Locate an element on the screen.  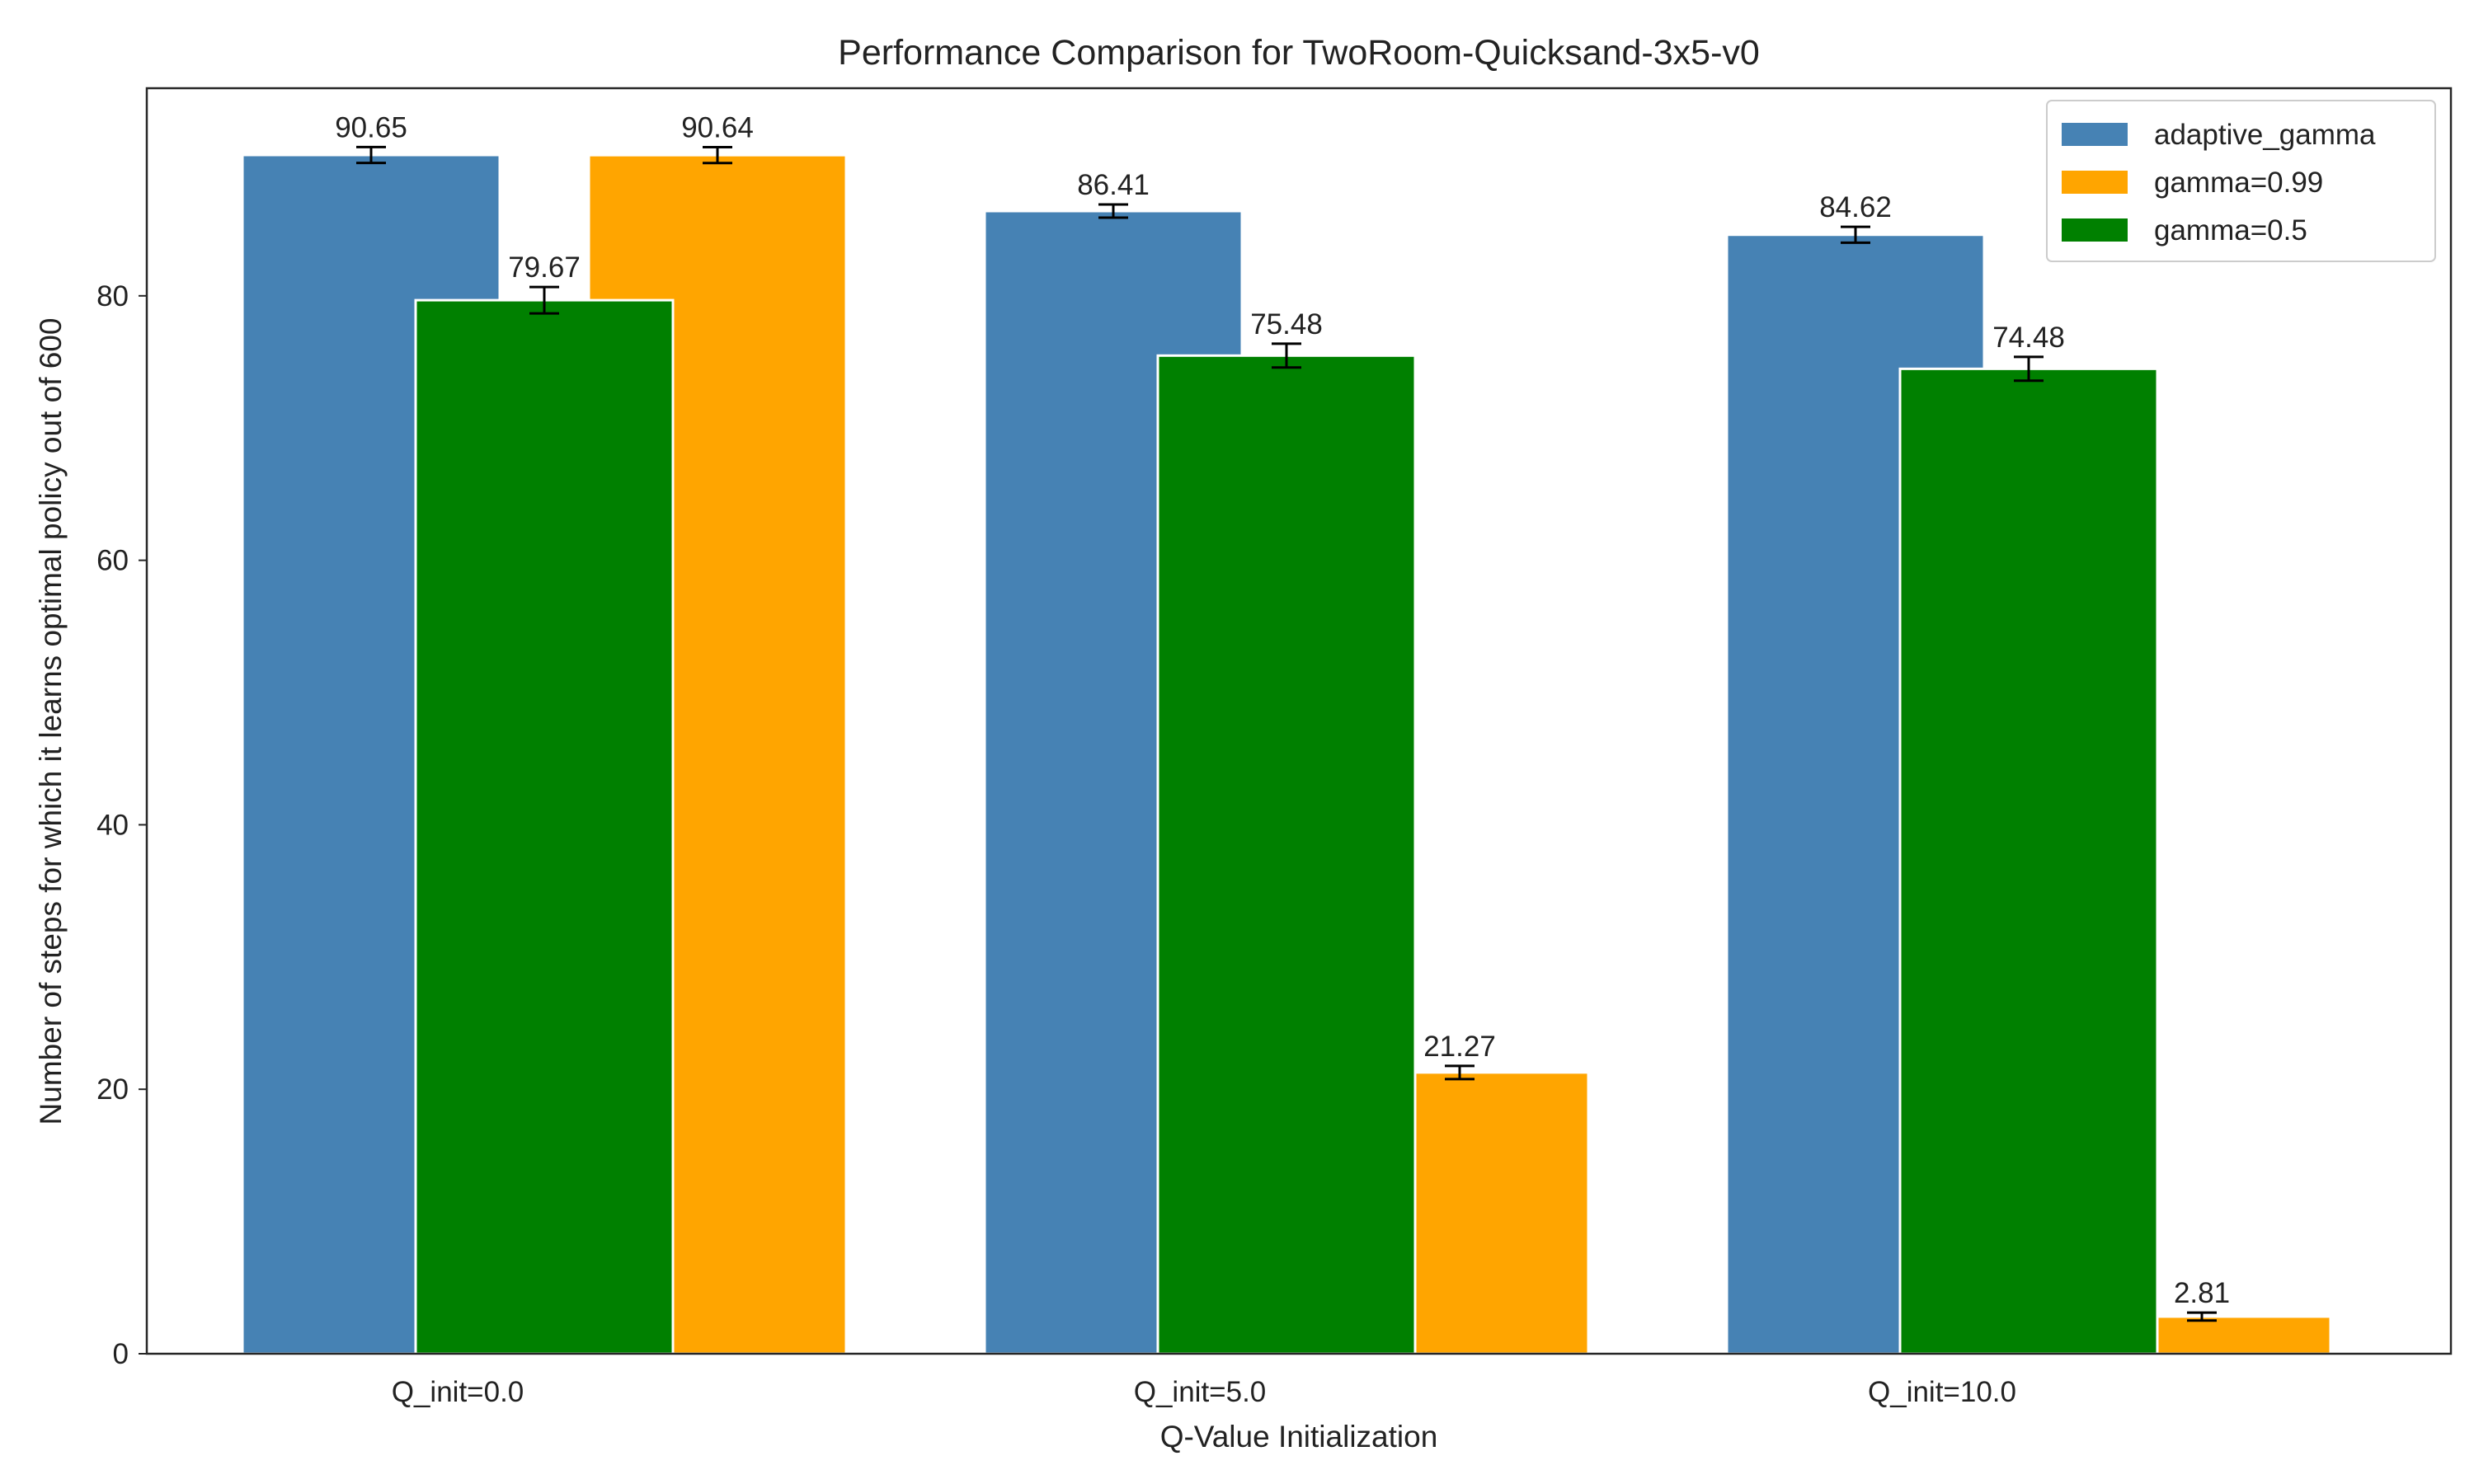
legend-label-gamma=0.99: gamma=0.99 is located at coordinates (2238, 183).